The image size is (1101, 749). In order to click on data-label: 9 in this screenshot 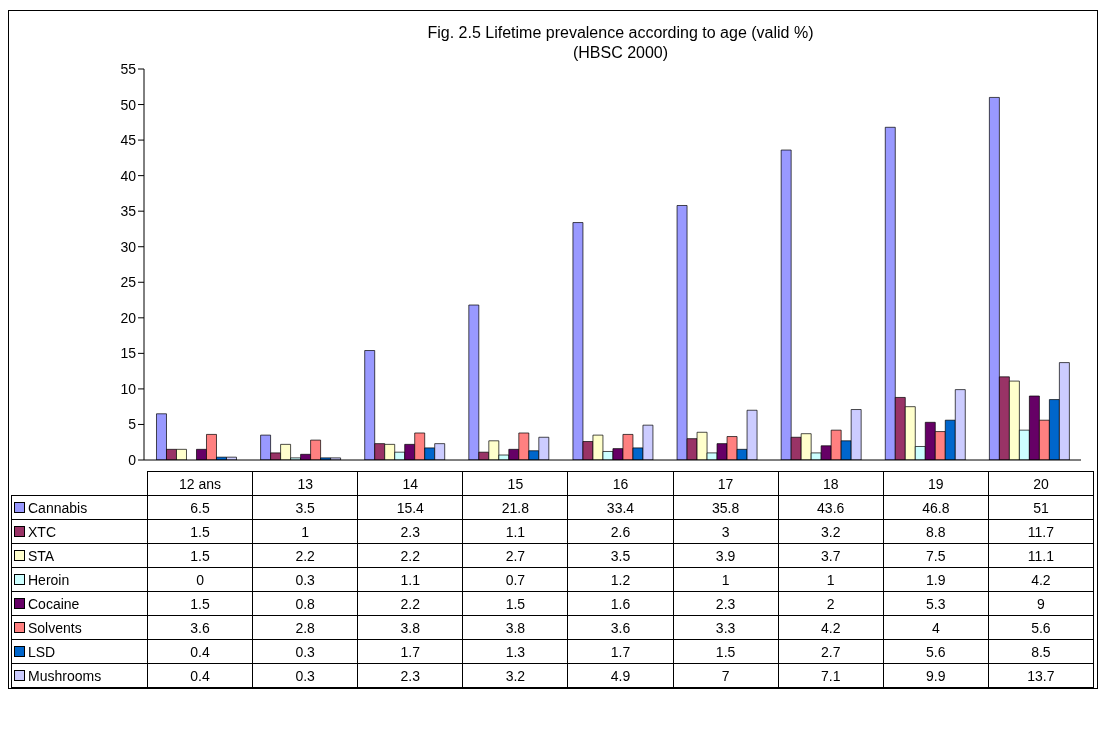, I will do `click(1041, 603)`.